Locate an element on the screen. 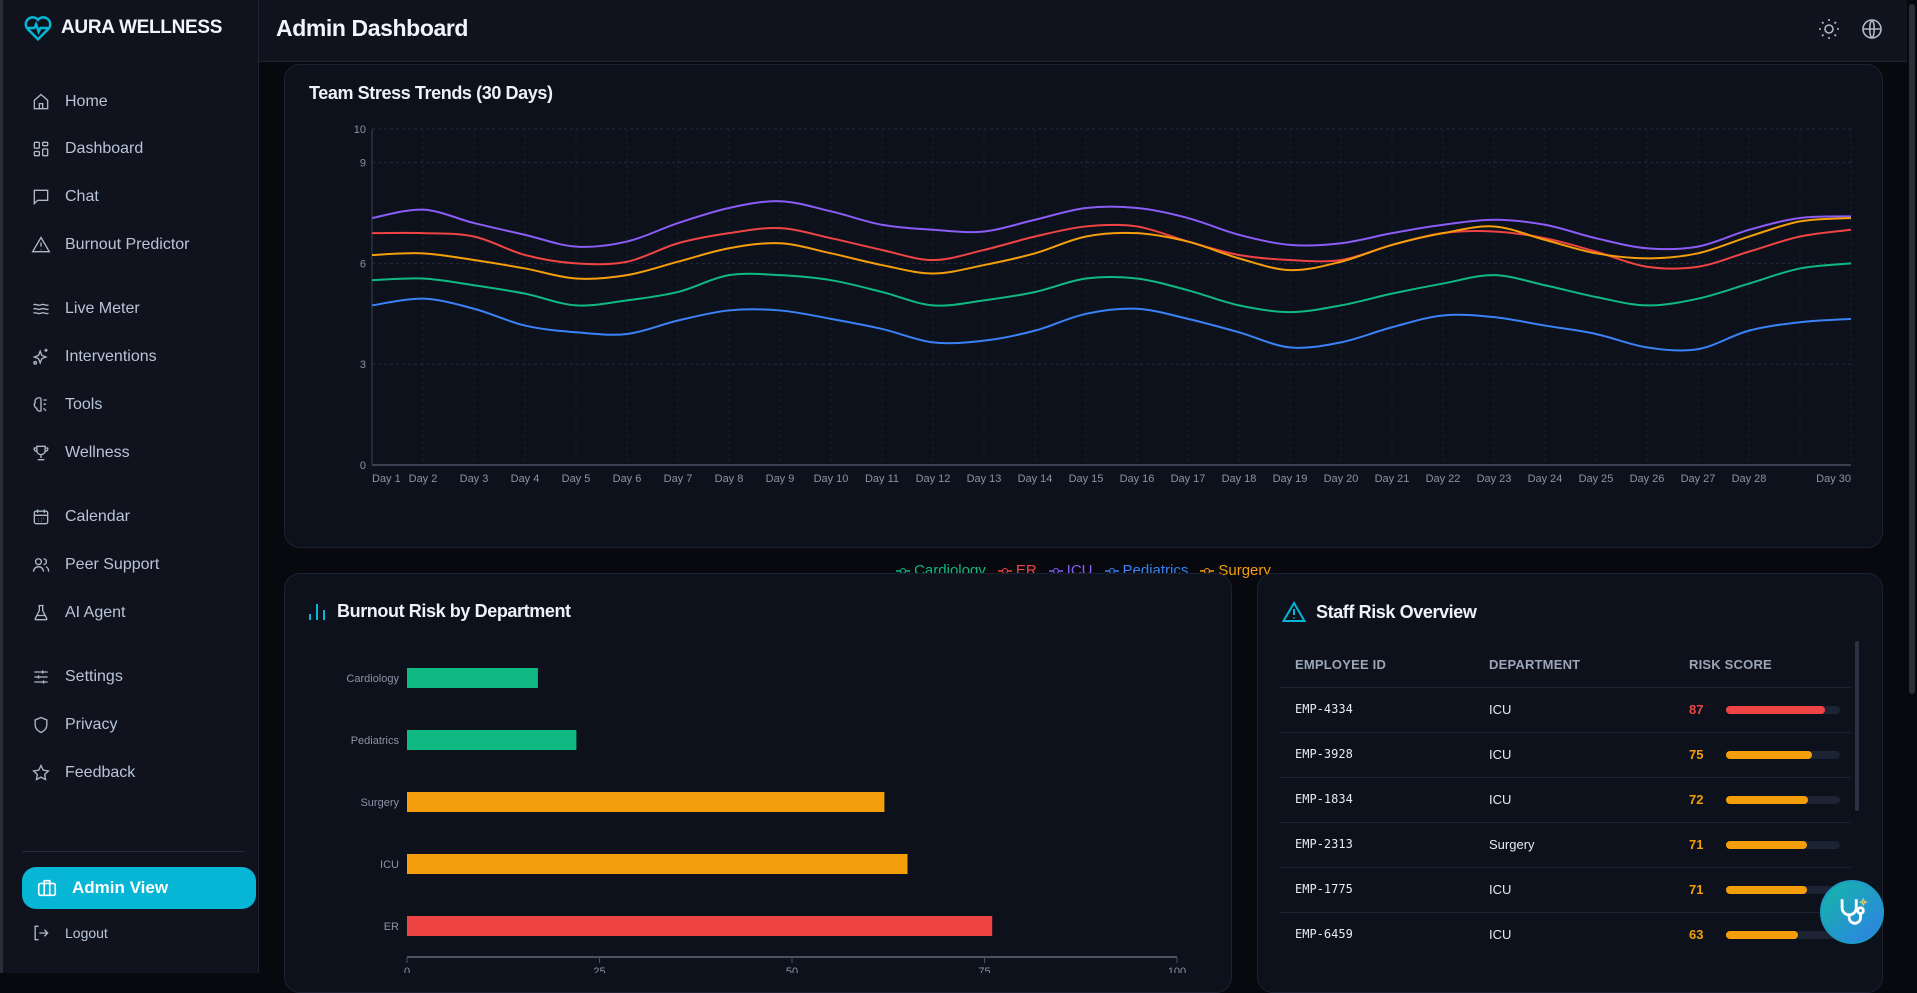  x-tick-label: Day 18 is located at coordinates (1239, 479).